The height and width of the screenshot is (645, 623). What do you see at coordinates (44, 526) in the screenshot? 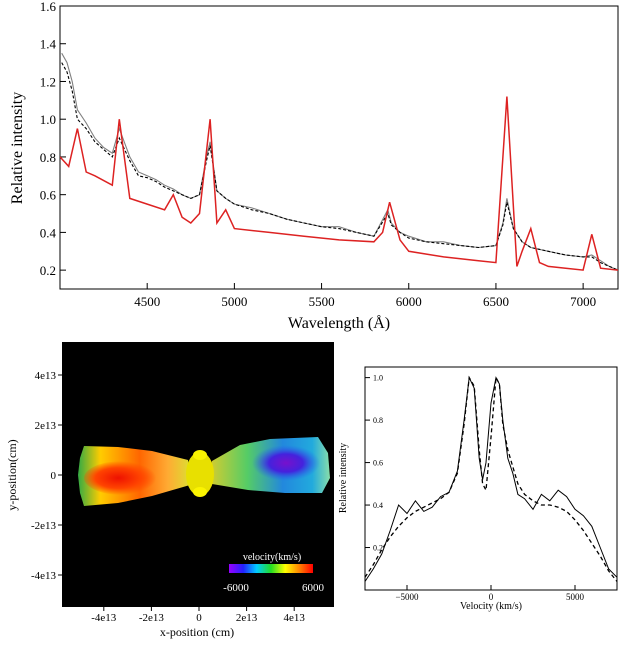
I see `velocity-map-y-tick-label: -2e13` at bounding box center [44, 526].